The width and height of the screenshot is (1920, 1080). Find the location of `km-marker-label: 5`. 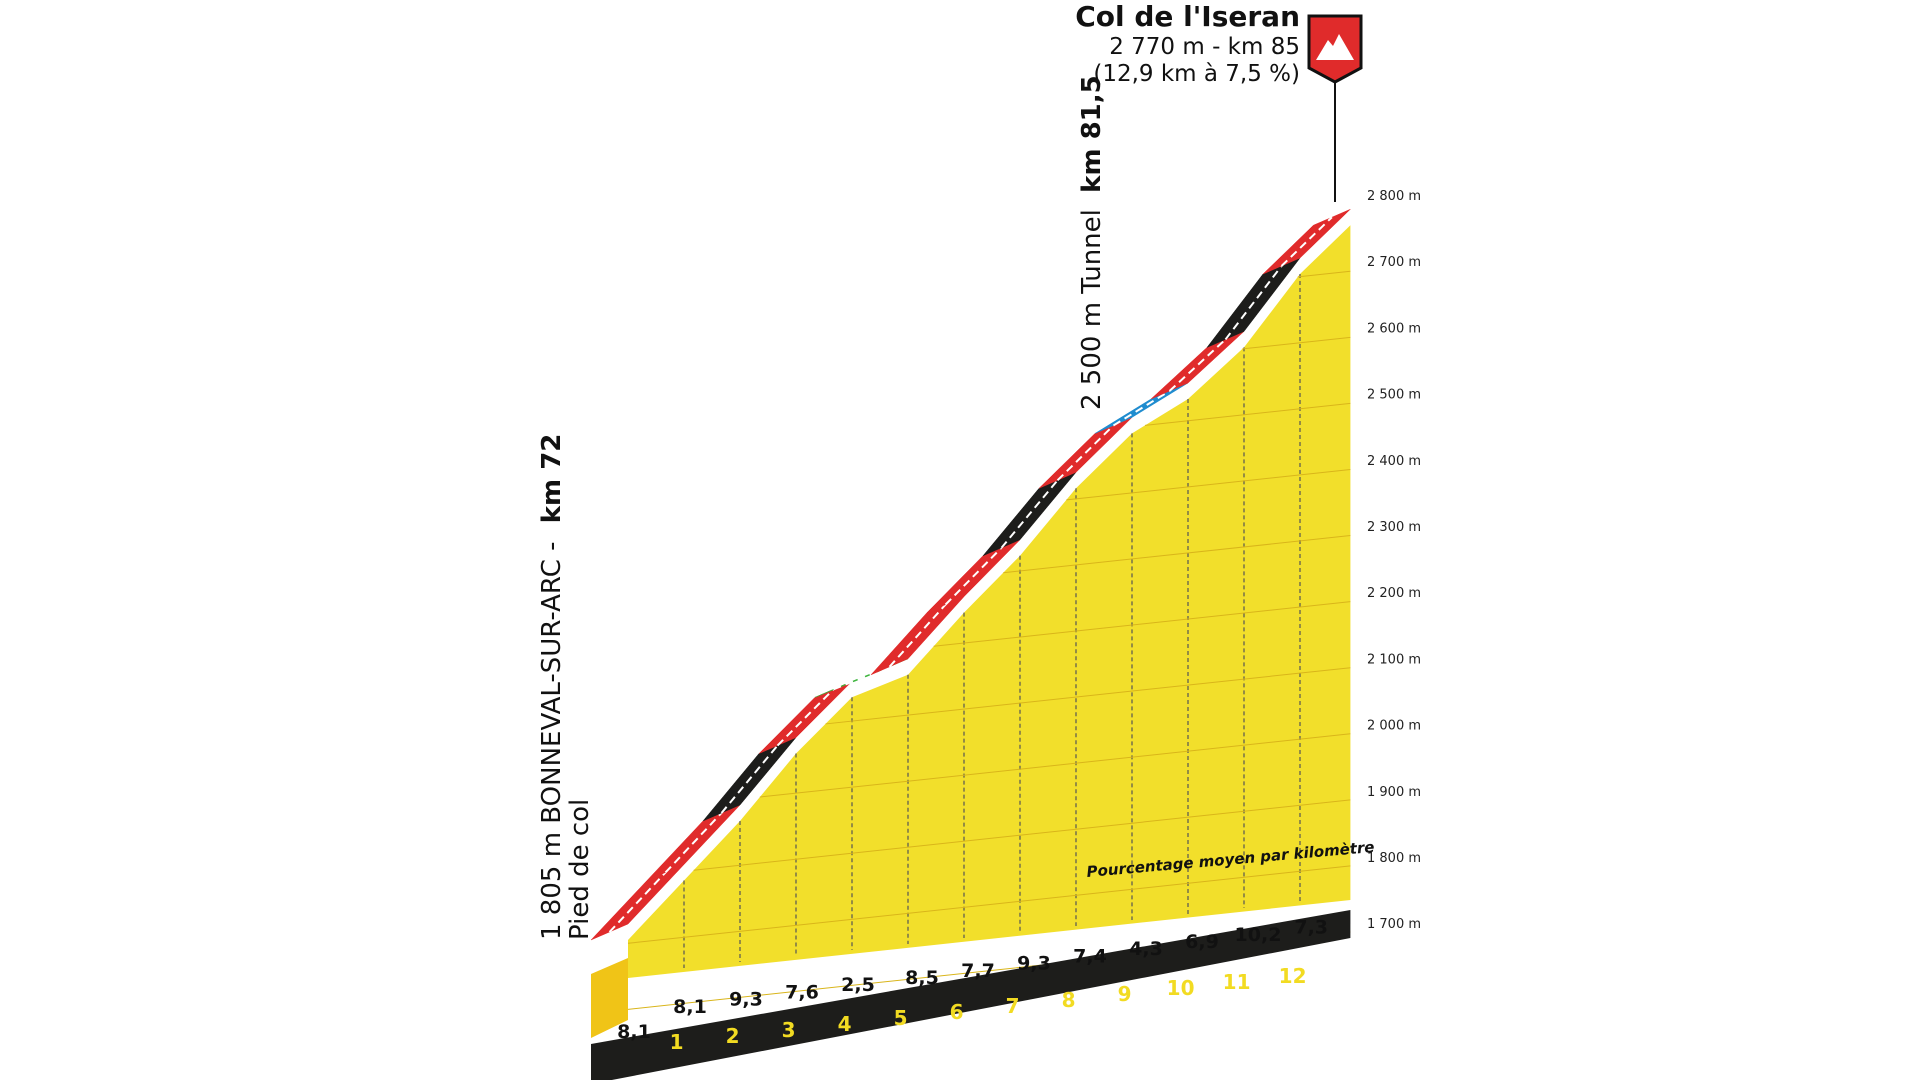

km-marker-label: 5 is located at coordinates (901, 1018).